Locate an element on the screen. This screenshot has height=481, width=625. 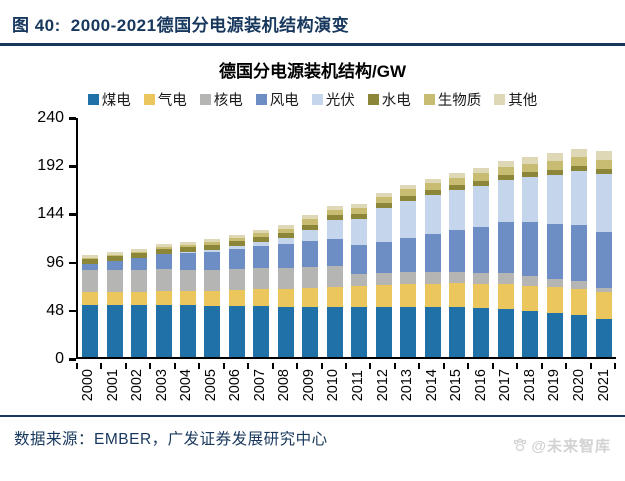
segment-wind-2010 is located at coordinates (334, 252).